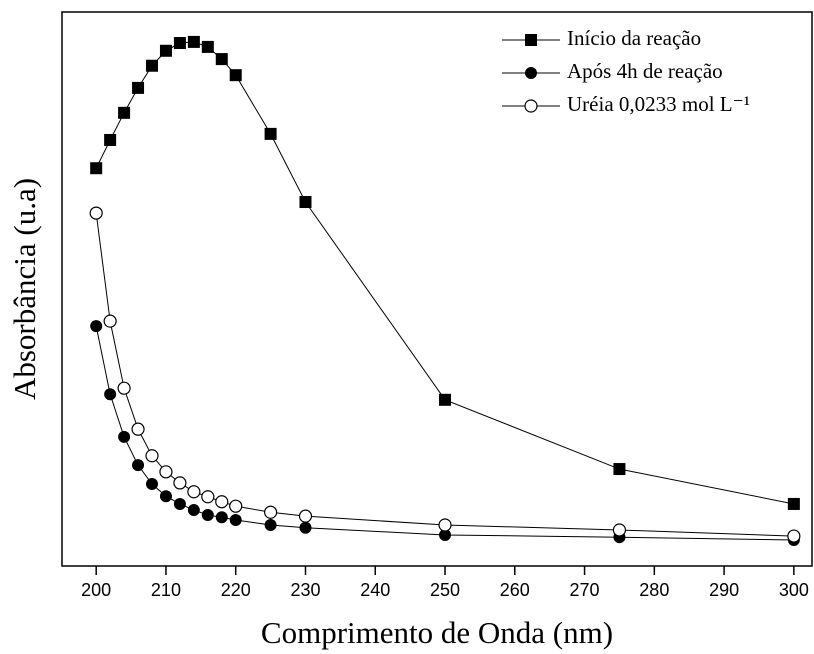 The width and height of the screenshot is (814, 654). What do you see at coordinates (236, 590) in the screenshot?
I see `x-tick-label: 220` at bounding box center [236, 590].